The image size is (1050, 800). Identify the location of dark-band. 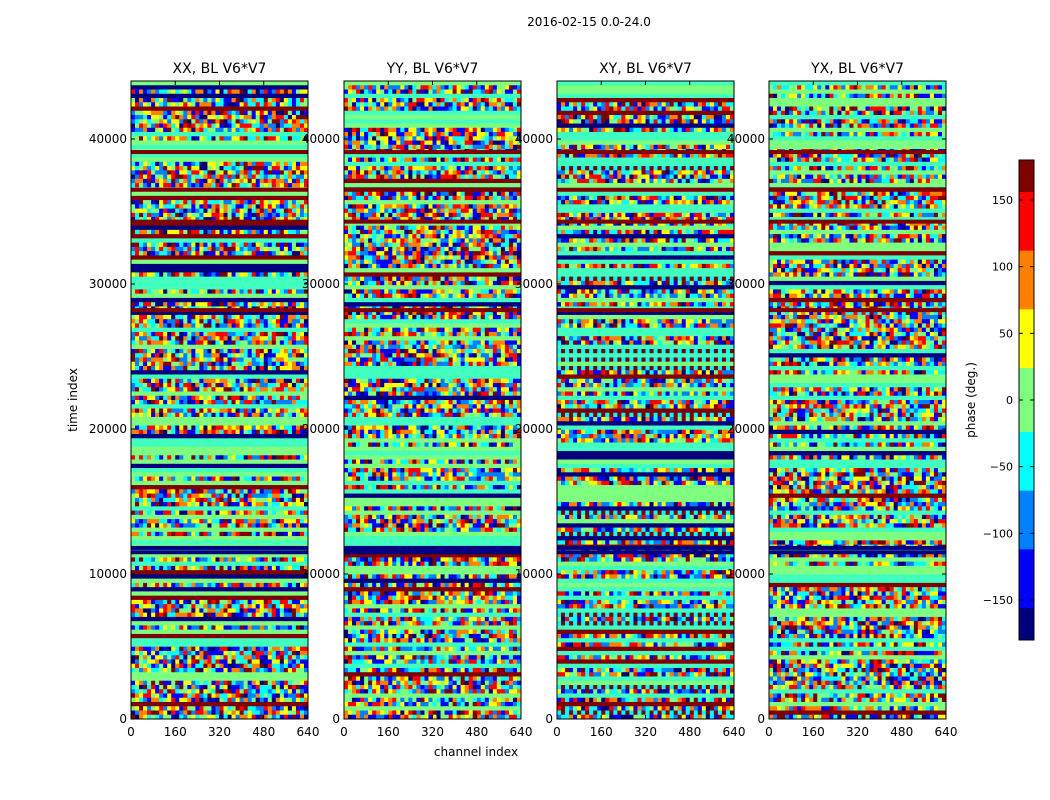
(219, 552).